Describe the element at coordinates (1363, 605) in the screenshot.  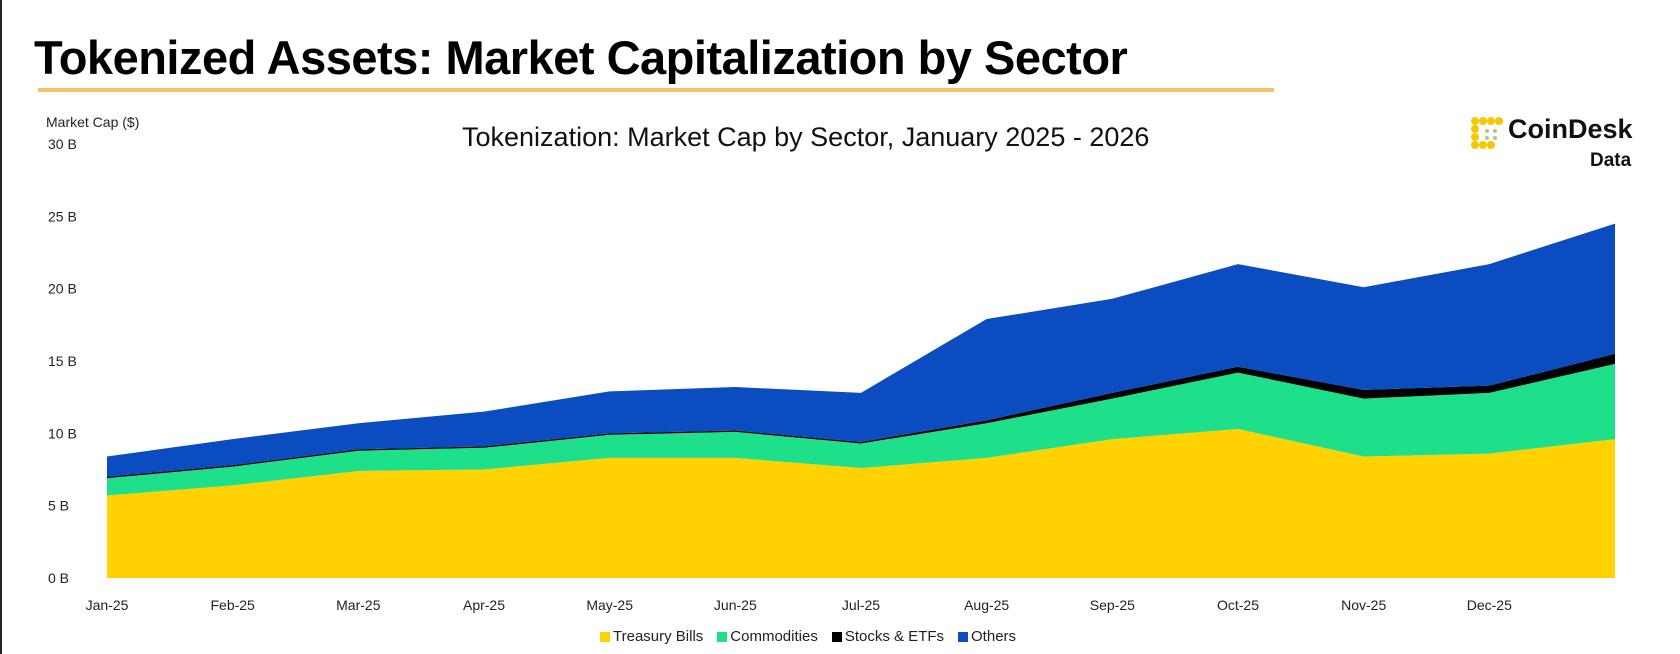
I see `x-tick-label: Nov-25` at that location.